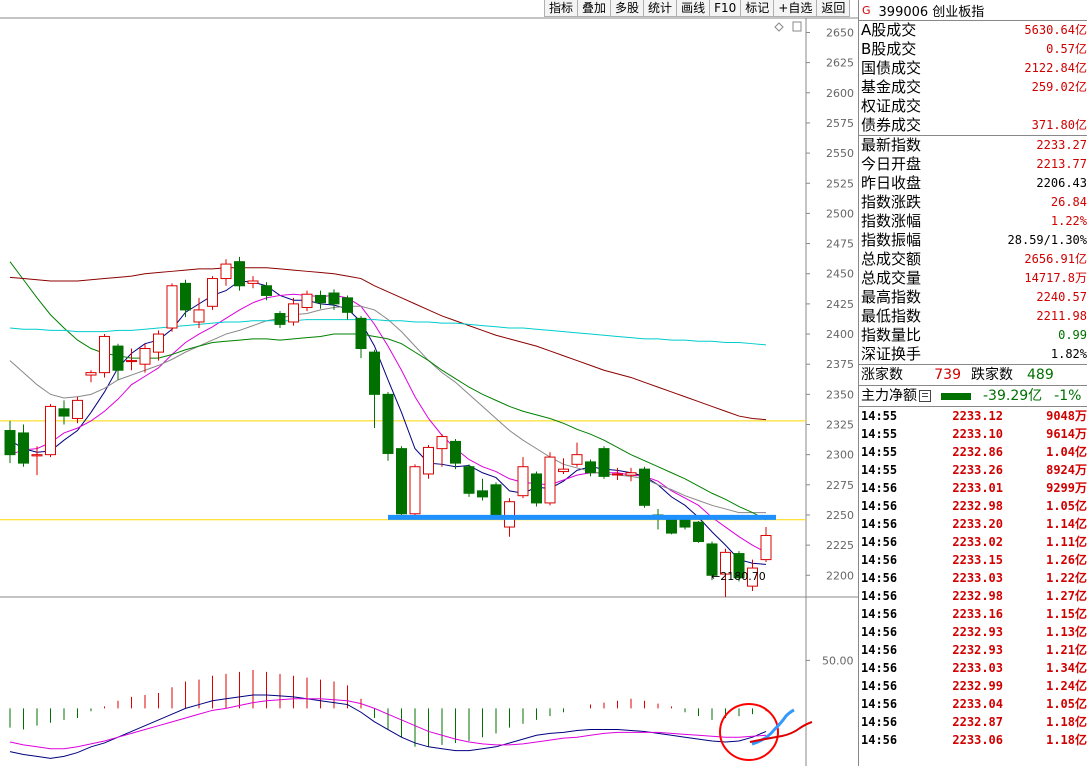  Describe the element at coordinates (973, 316) in the screenshot. I see `stat-row: 最低指数 2211.98` at that location.